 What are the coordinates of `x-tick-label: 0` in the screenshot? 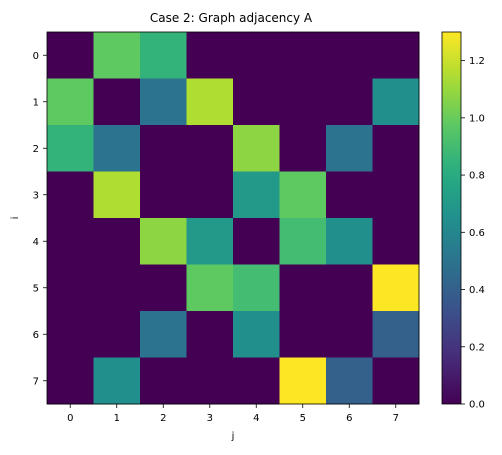 It's located at (70, 418).